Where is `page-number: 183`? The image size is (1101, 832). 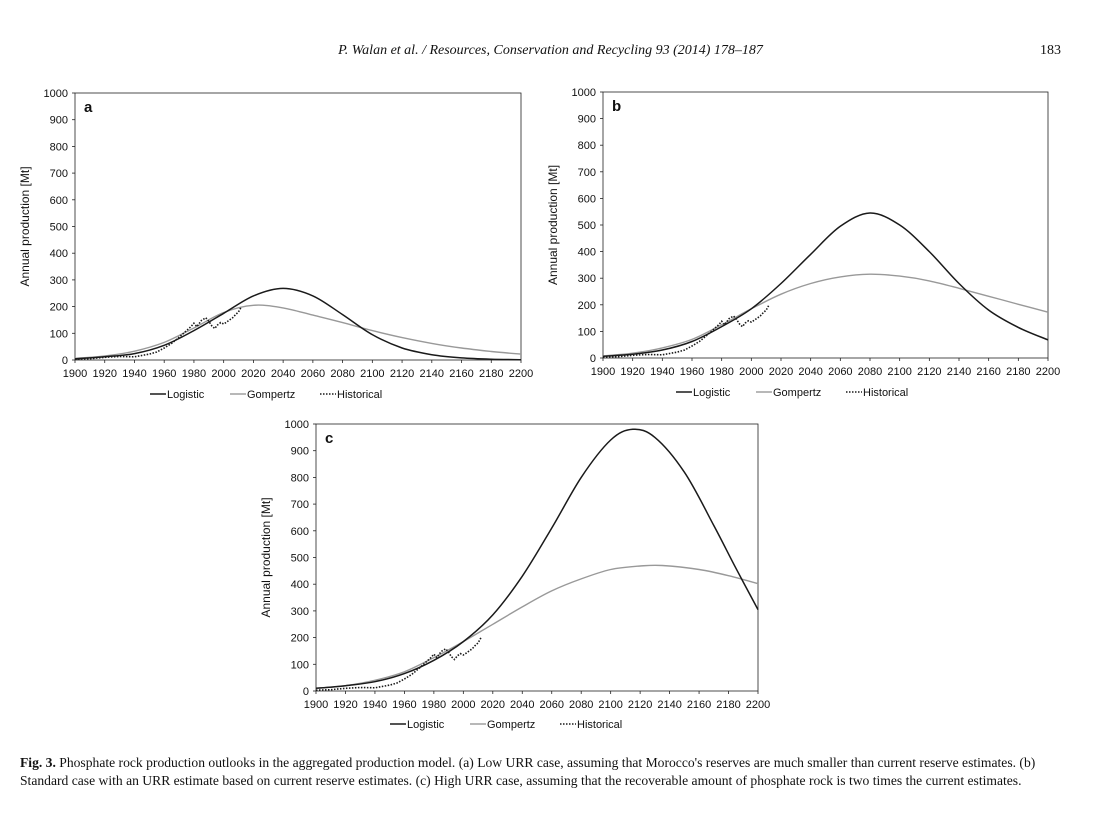
page-number: 183 is located at coordinates (1050, 50).